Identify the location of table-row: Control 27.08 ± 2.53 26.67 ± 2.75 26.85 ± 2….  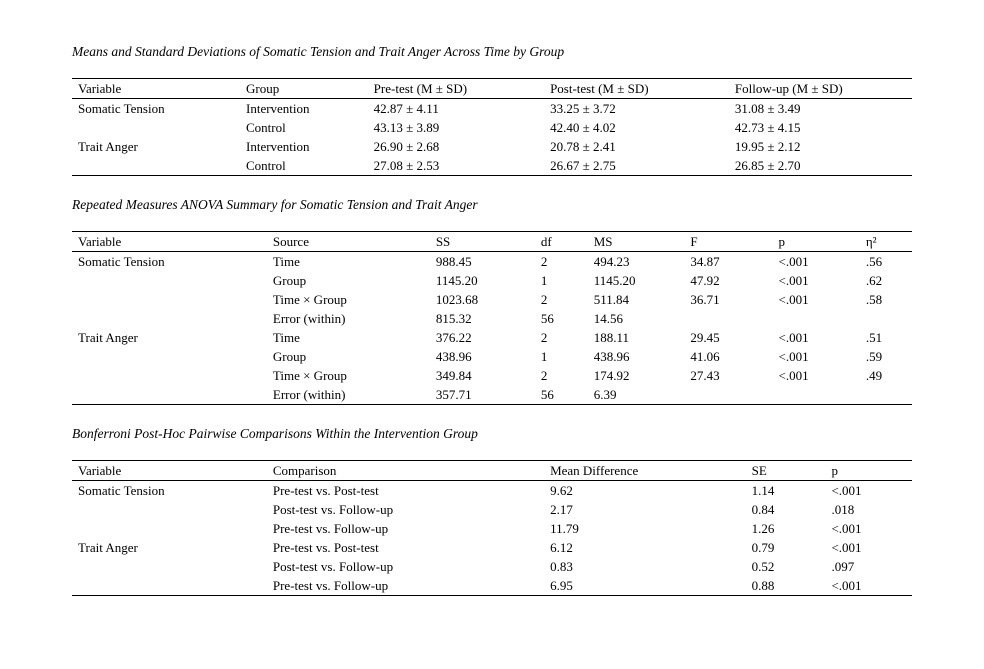
(492, 166).